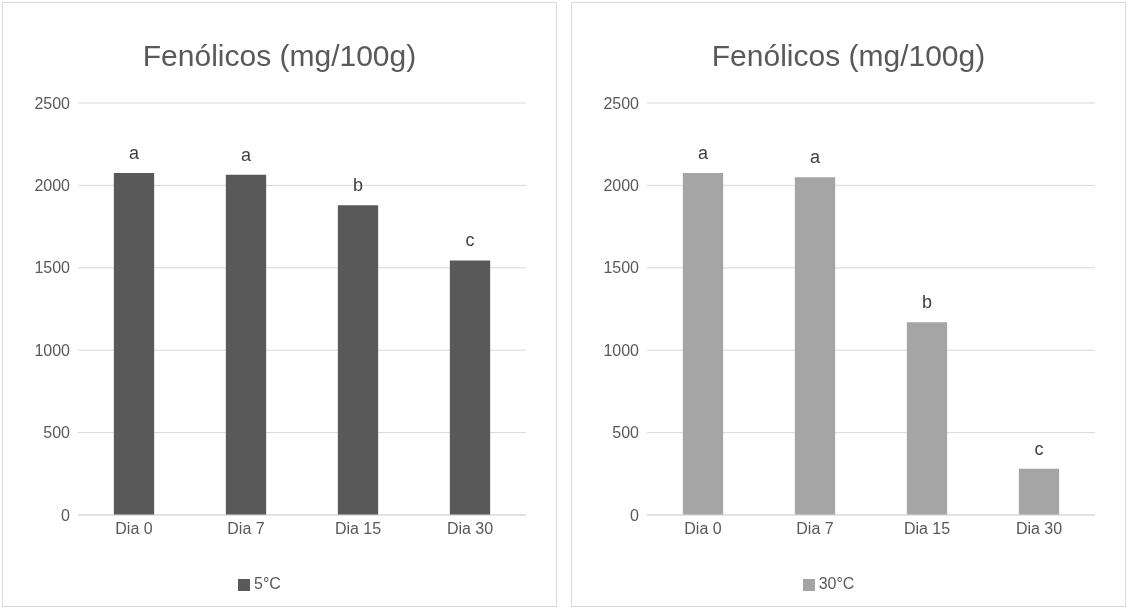 This screenshot has width=1131, height=609. What do you see at coordinates (836, 583) in the screenshot?
I see `legend-label: 30°C` at bounding box center [836, 583].